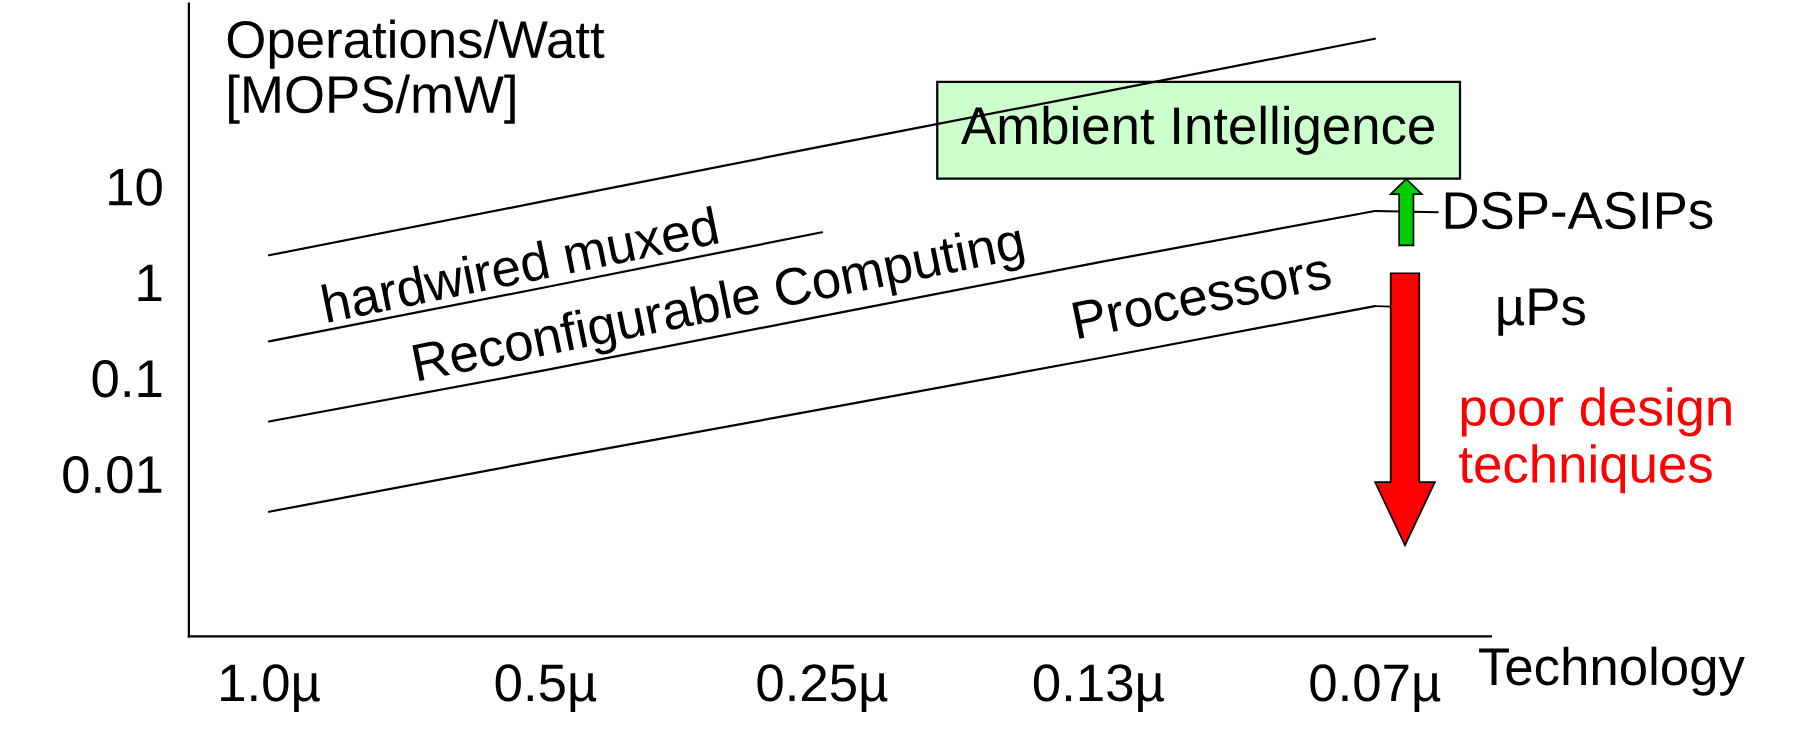 The width and height of the screenshot is (1816, 747). What do you see at coordinates (112, 474) in the screenshot?
I see `y-tick-label: 0.01` at bounding box center [112, 474].